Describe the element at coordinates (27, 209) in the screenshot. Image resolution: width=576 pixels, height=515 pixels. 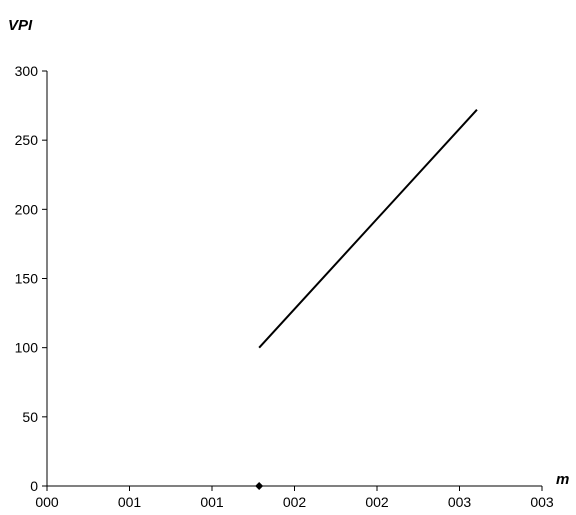
I see `y-tick-label: 200` at that location.